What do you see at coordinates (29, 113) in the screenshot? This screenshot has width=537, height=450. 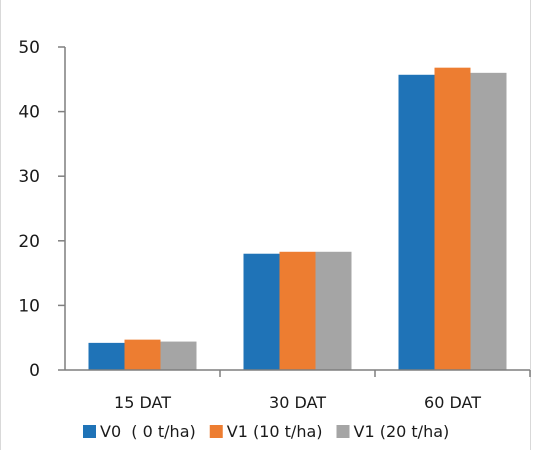 I see `y-tick-label: 40` at bounding box center [29, 113].